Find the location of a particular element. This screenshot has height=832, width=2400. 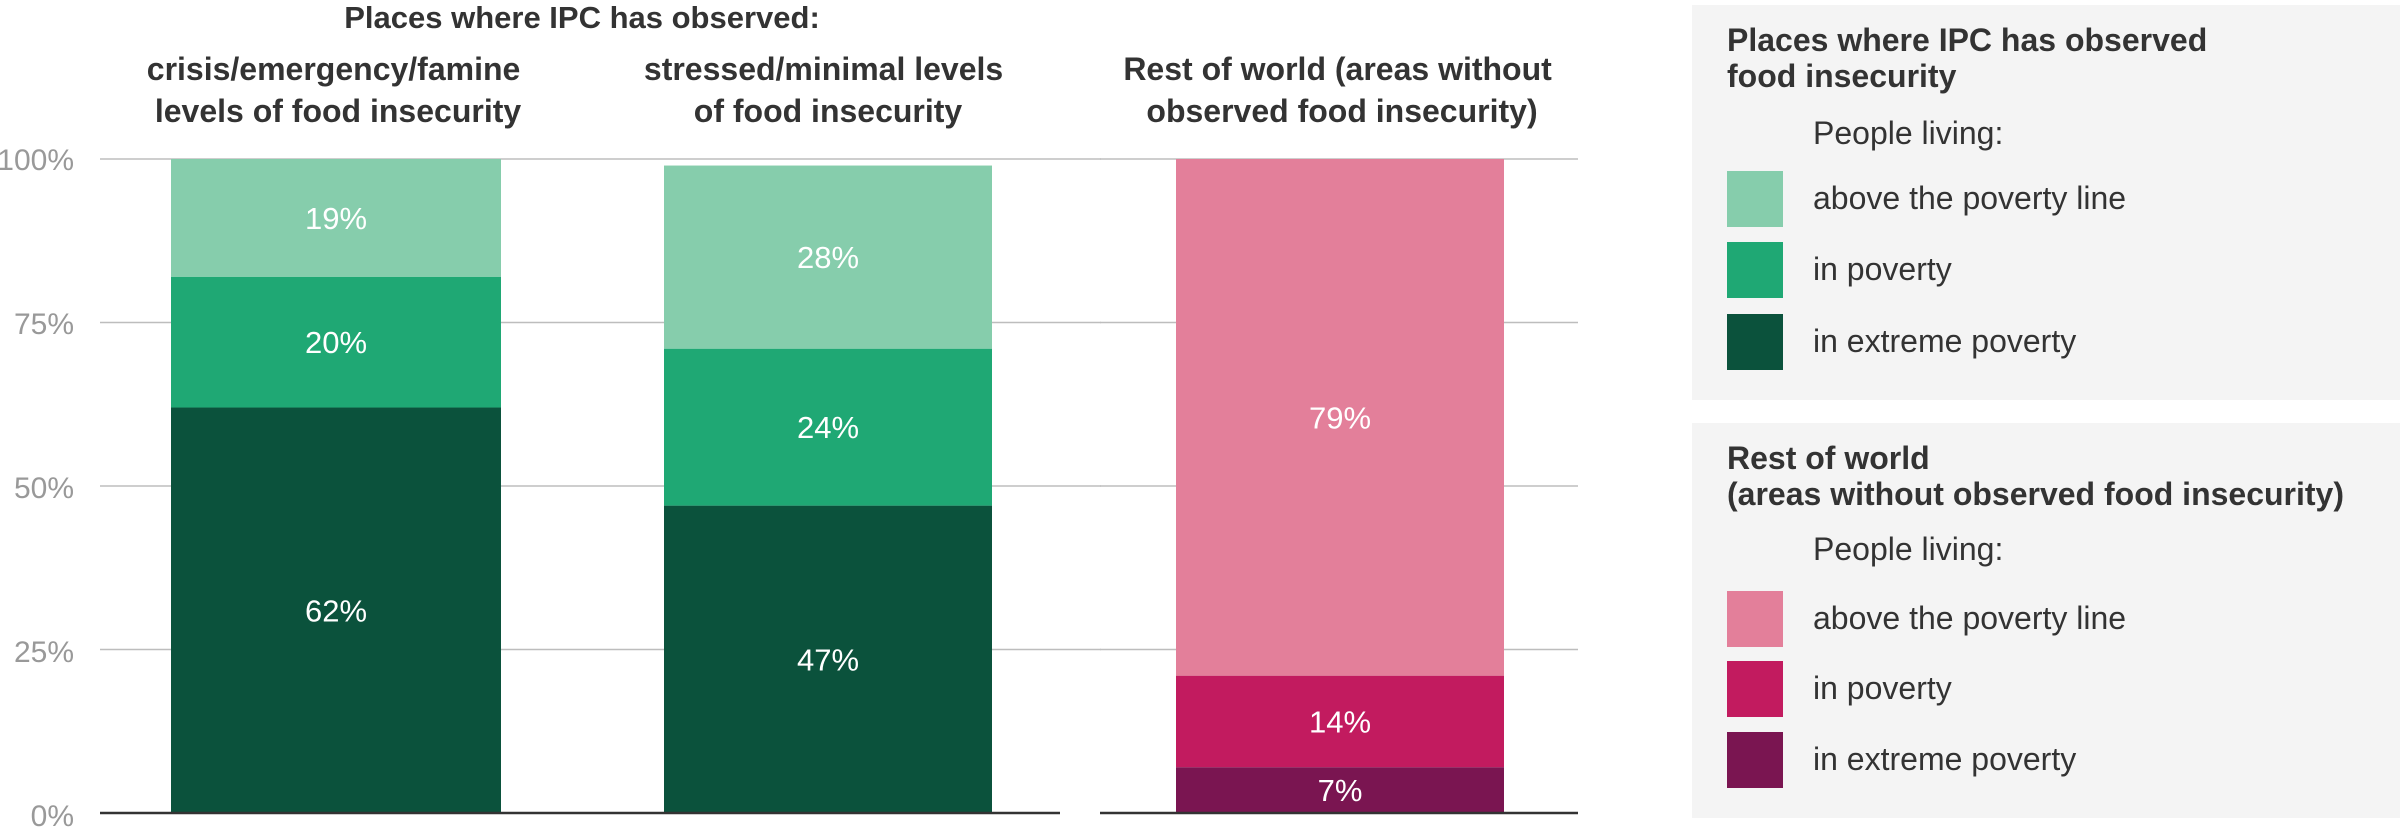

legend-ipc-item-above: above the poverty line is located at coordinates (2057, 199).